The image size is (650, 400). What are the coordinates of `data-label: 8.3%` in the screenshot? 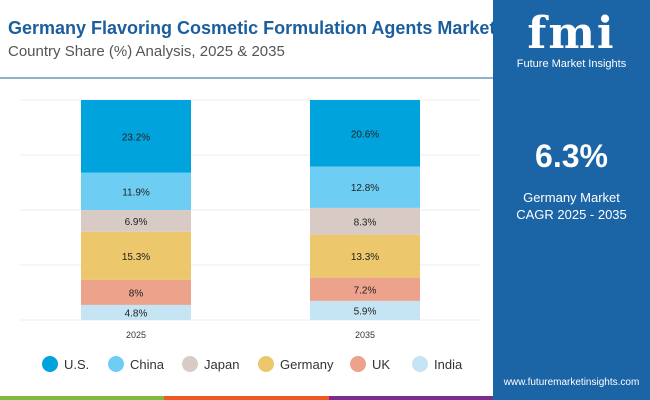 It's located at (365, 222).